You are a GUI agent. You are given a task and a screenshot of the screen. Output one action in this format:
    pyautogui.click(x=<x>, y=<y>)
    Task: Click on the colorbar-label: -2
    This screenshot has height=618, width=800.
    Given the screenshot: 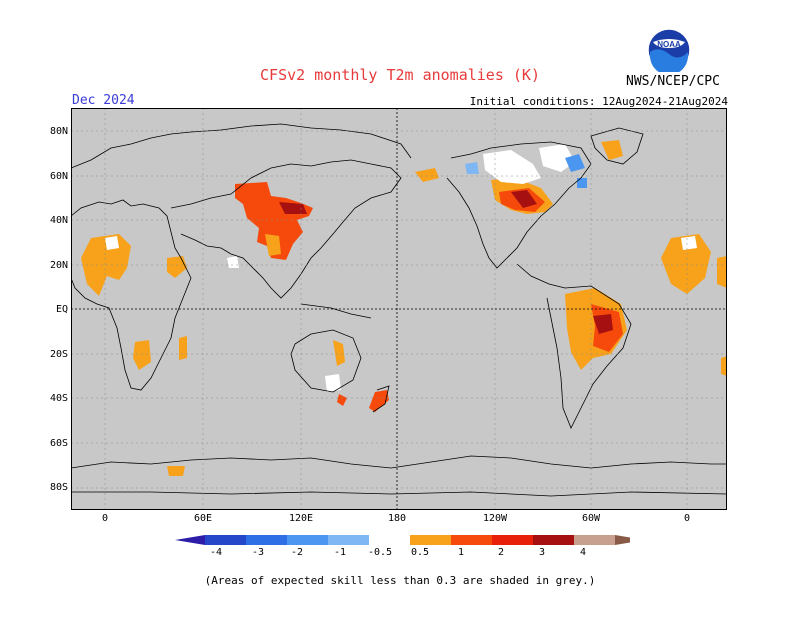 What is the action you would take?
    pyautogui.click(x=297, y=552)
    